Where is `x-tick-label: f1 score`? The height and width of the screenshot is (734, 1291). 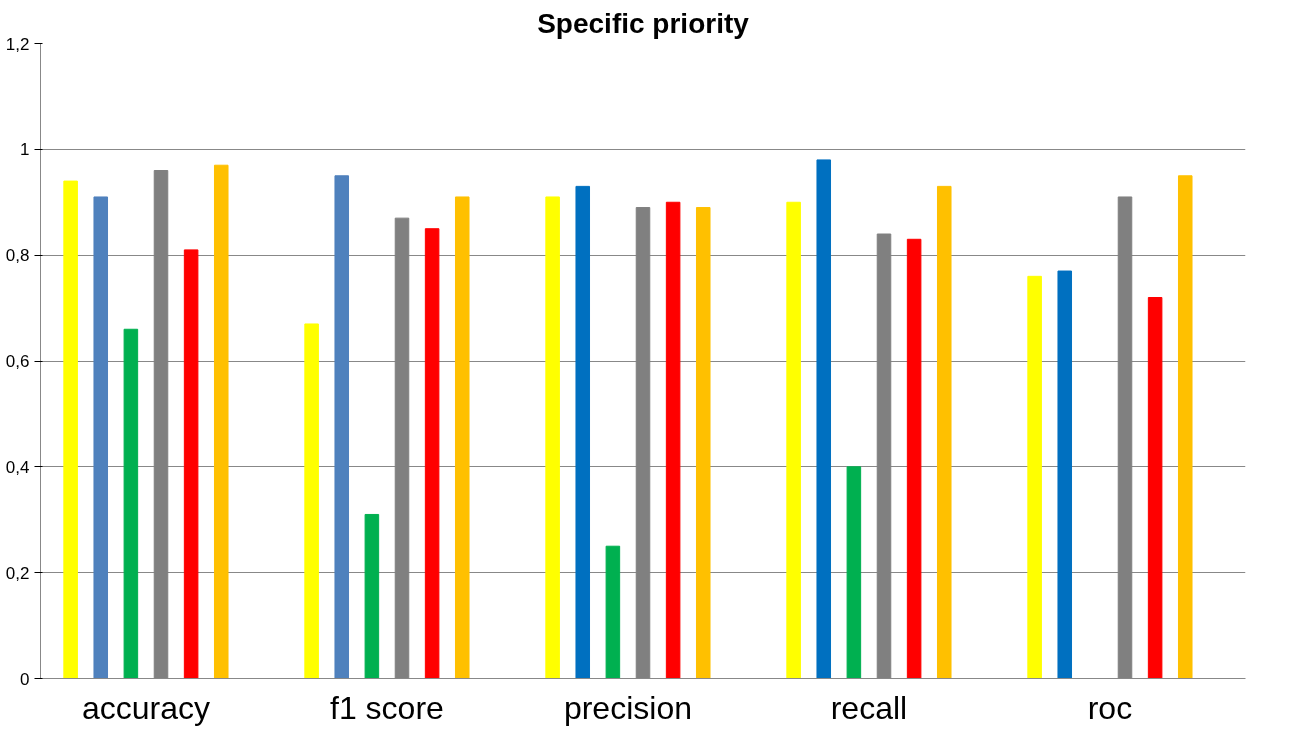
x-tick-label: f1 score is located at coordinates (387, 707).